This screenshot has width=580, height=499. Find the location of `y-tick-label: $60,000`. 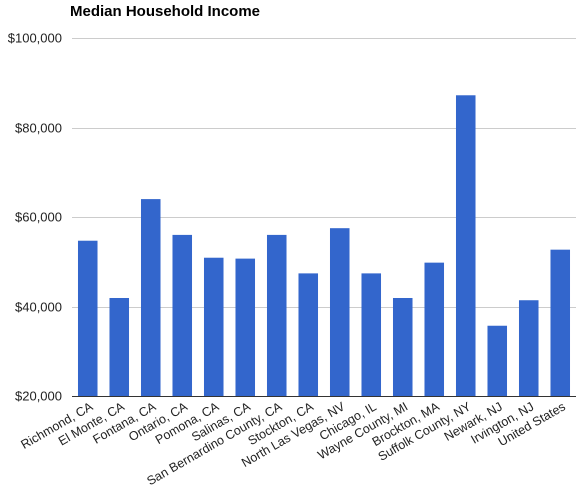

y-tick-label: $60,000 is located at coordinates (38, 217).